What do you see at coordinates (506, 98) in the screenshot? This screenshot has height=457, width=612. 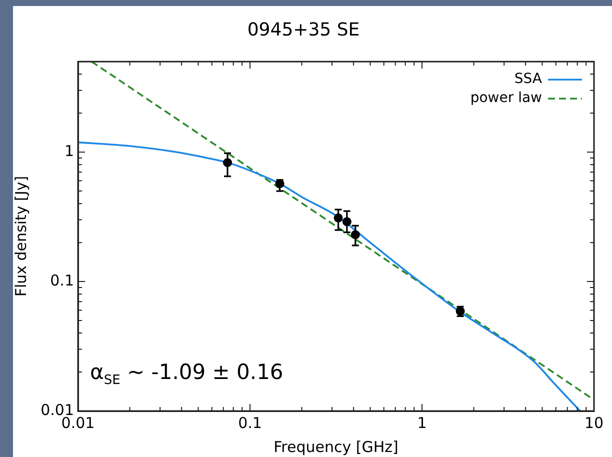 I see `legend-label: power law` at bounding box center [506, 98].